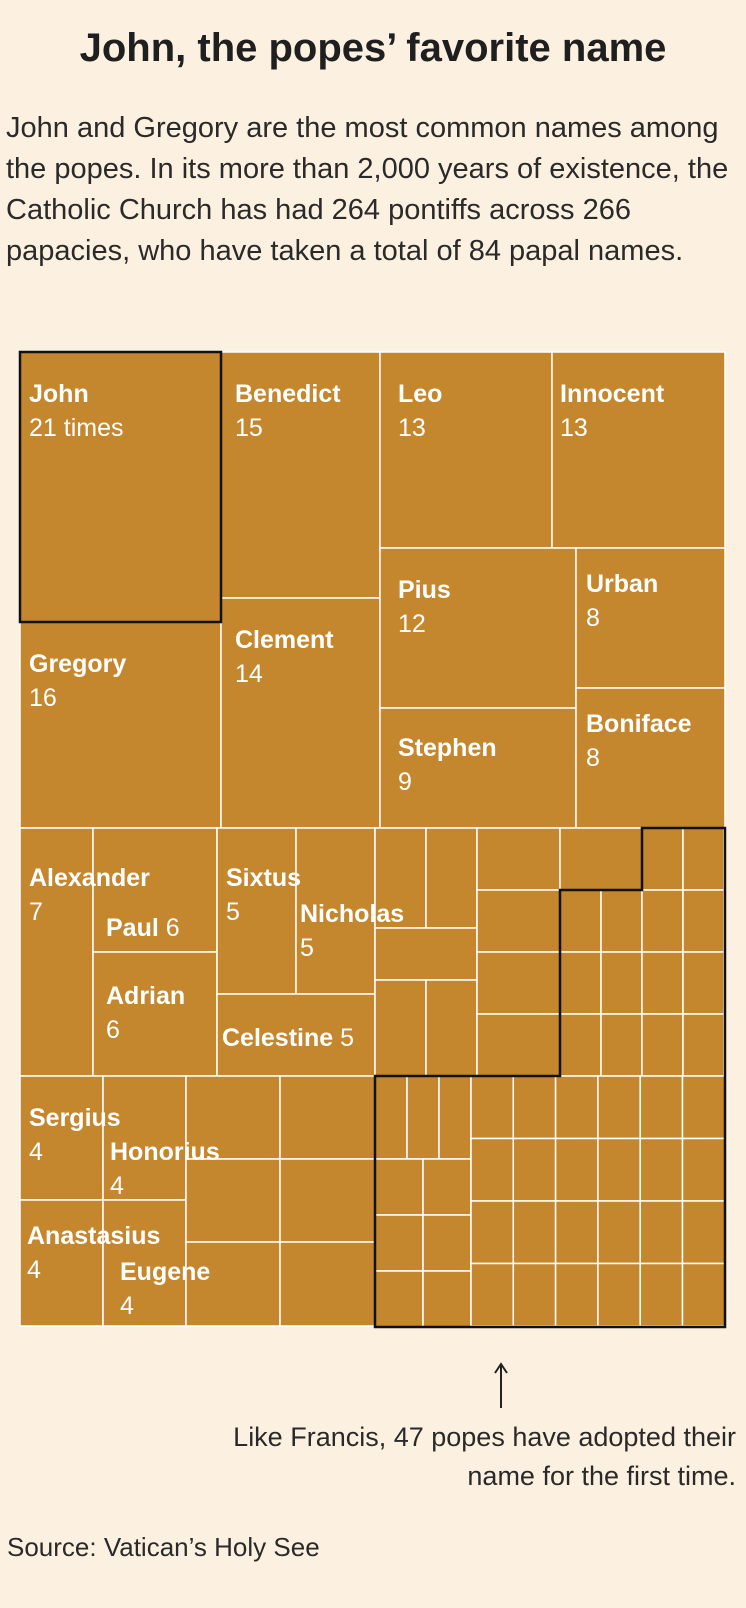 The width and height of the screenshot is (746, 1608). I want to click on treemap-label-value: 5, so click(347, 1038).